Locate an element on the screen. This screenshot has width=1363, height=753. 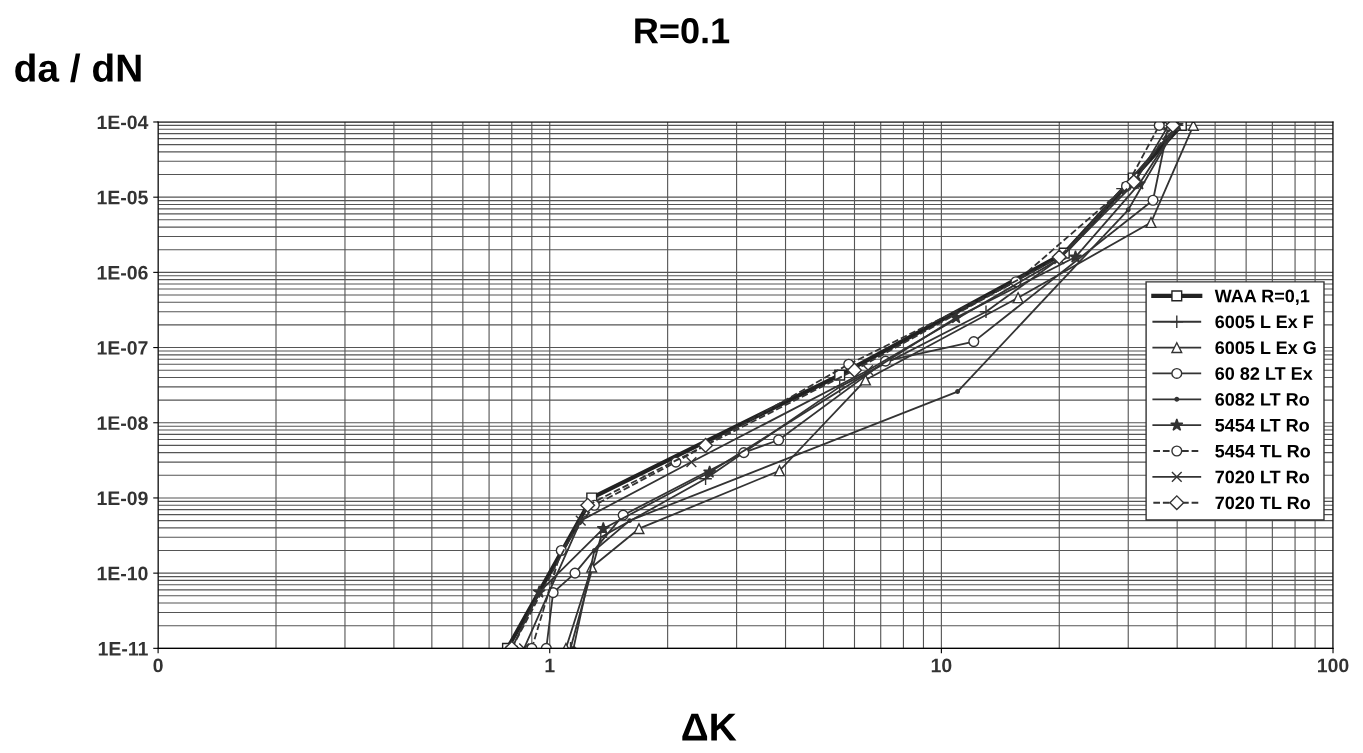
legend-label: 5454 LT Ro is located at coordinates (1262, 425).